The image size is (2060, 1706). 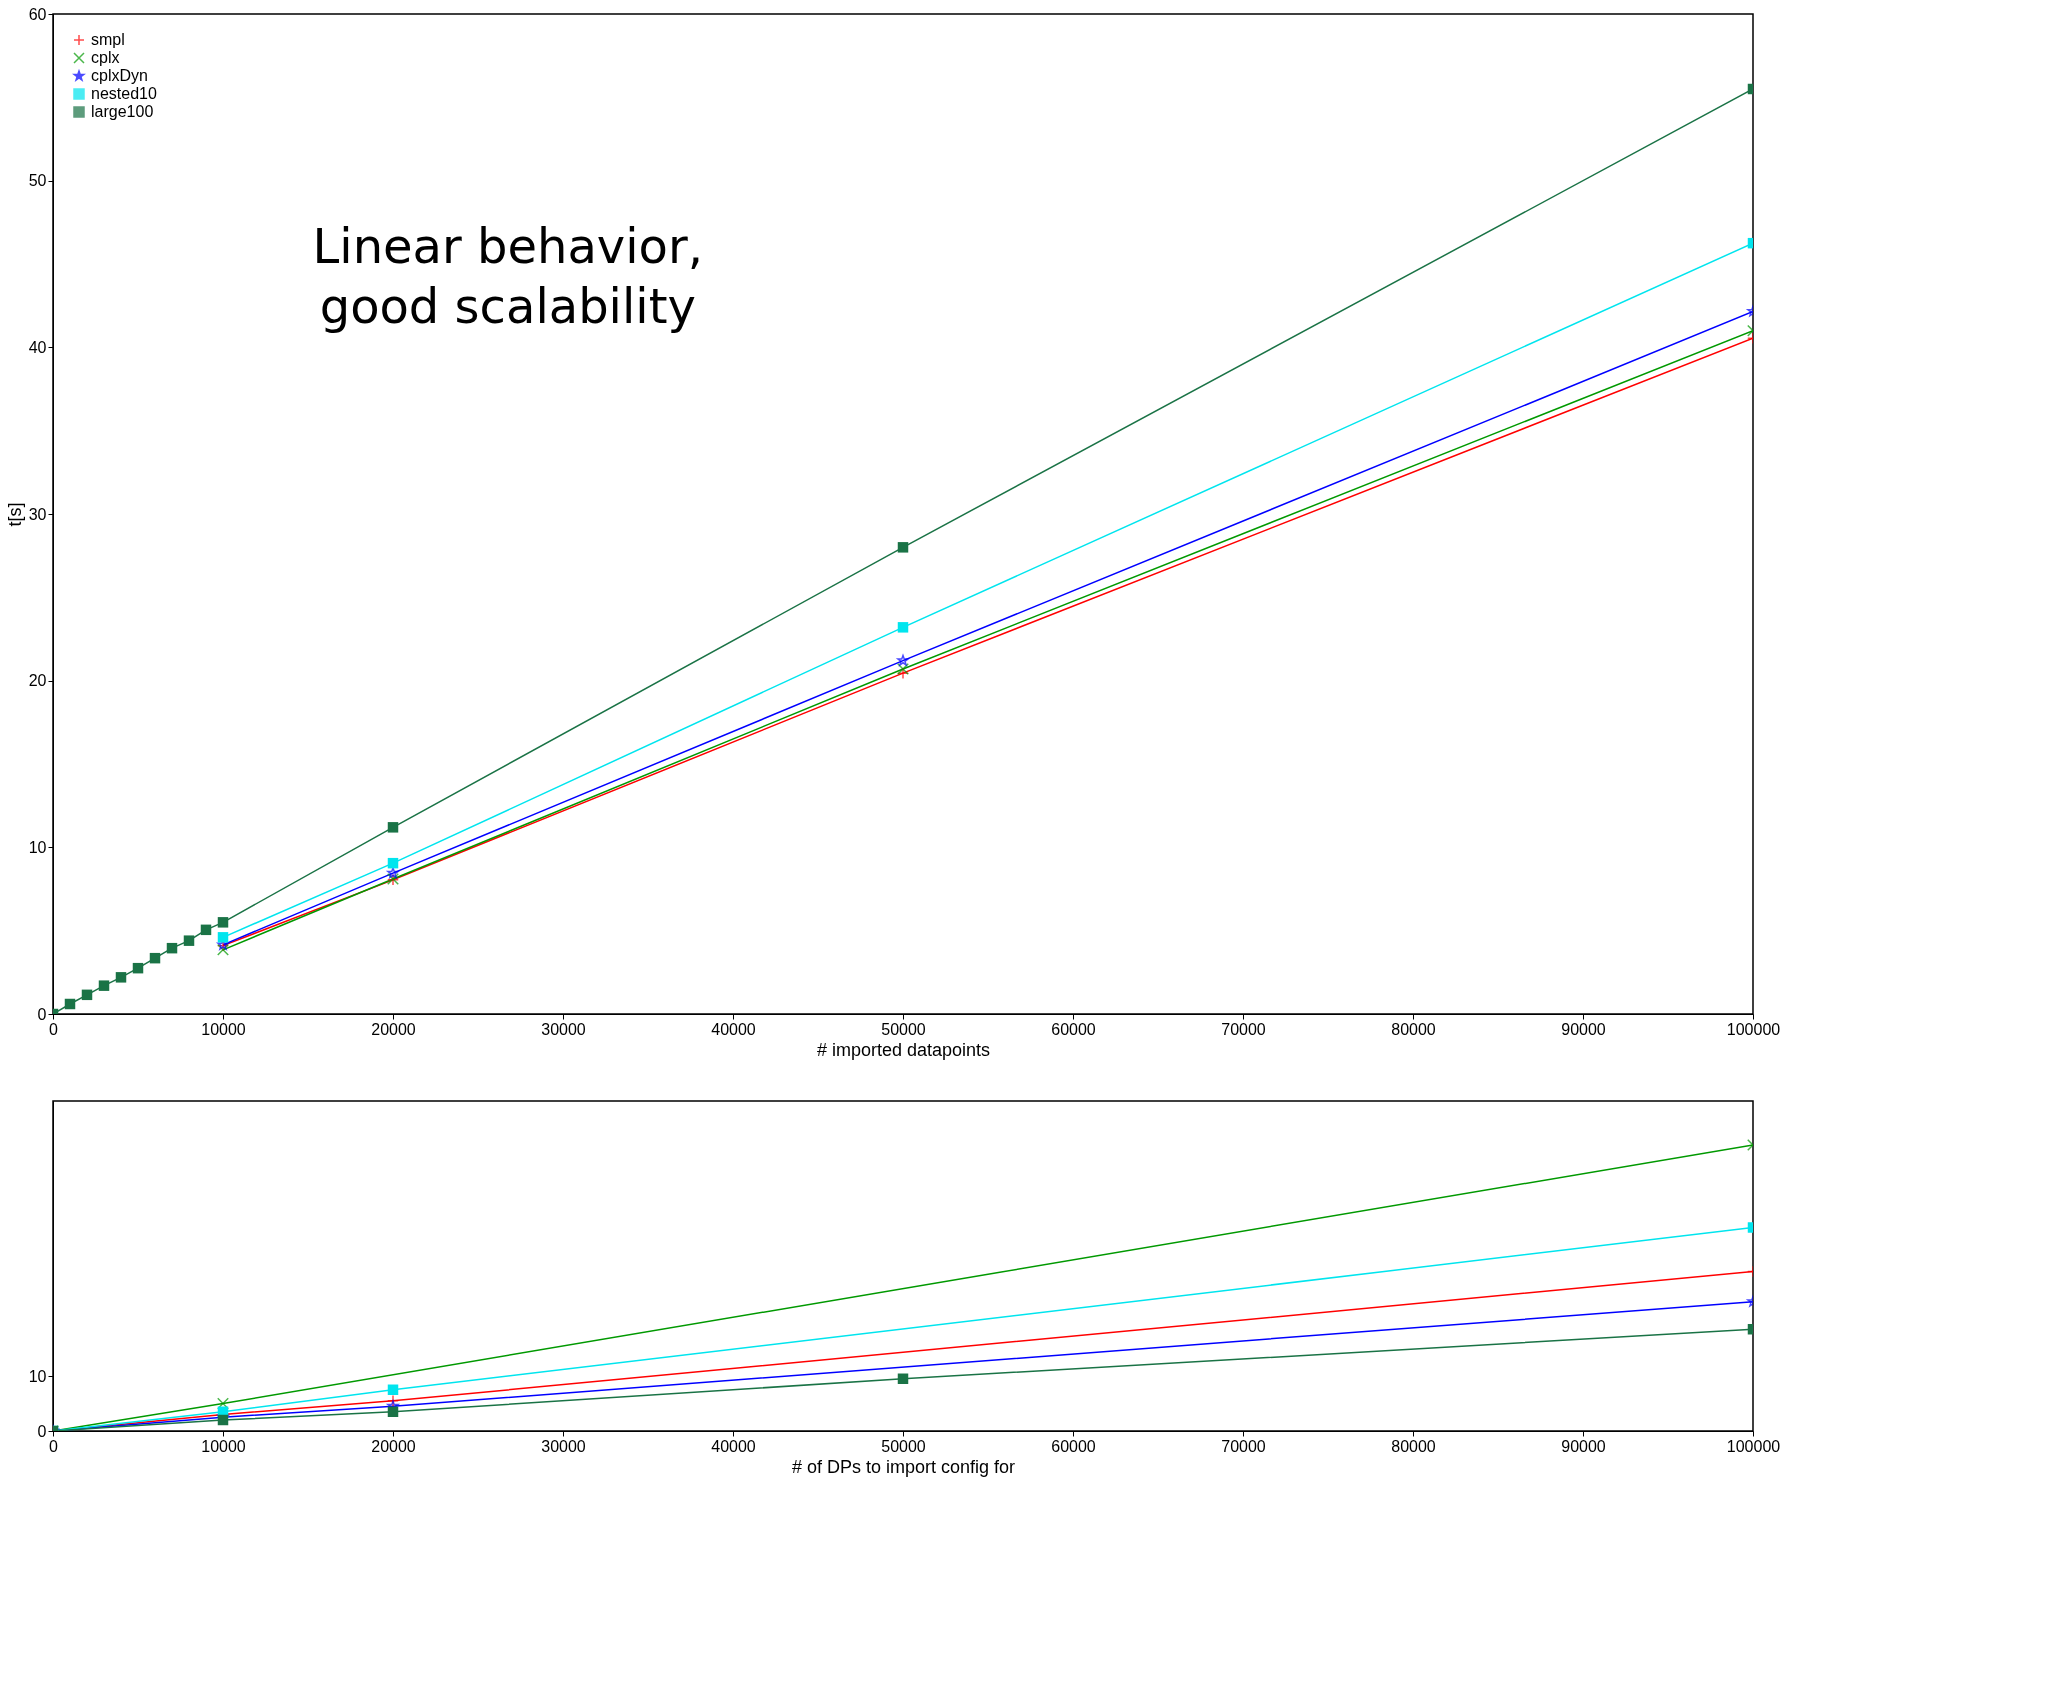 What do you see at coordinates (37, 14) in the screenshot?
I see `y-tick-label: 60` at bounding box center [37, 14].